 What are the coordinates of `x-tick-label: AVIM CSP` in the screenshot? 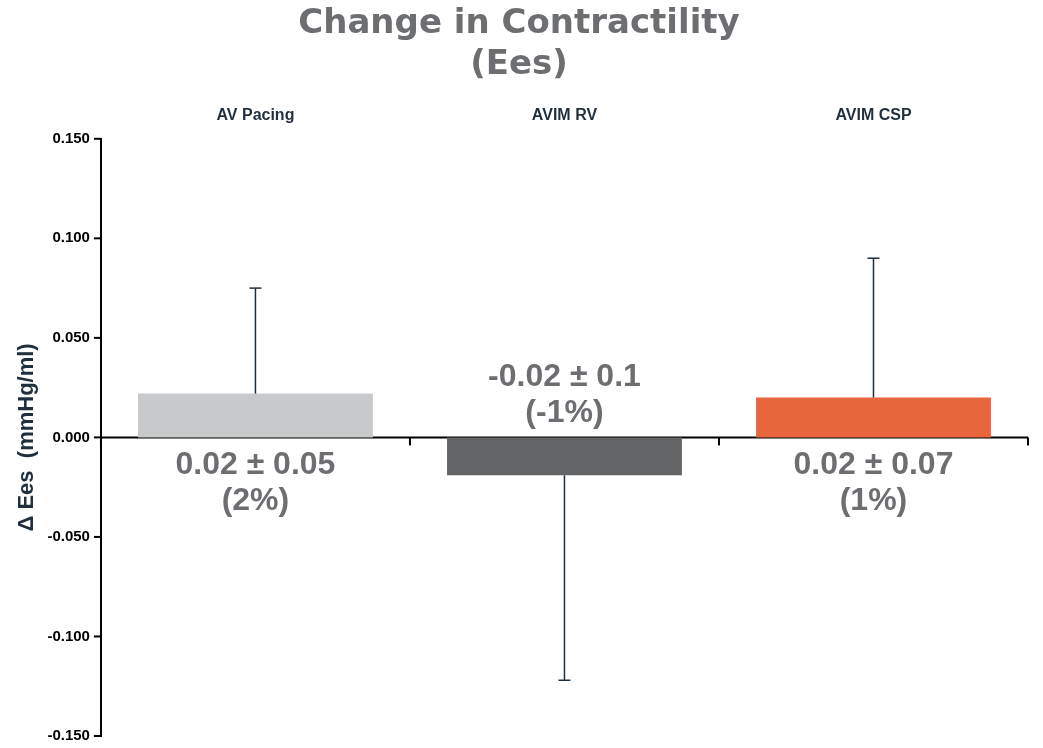 It's located at (873, 114).